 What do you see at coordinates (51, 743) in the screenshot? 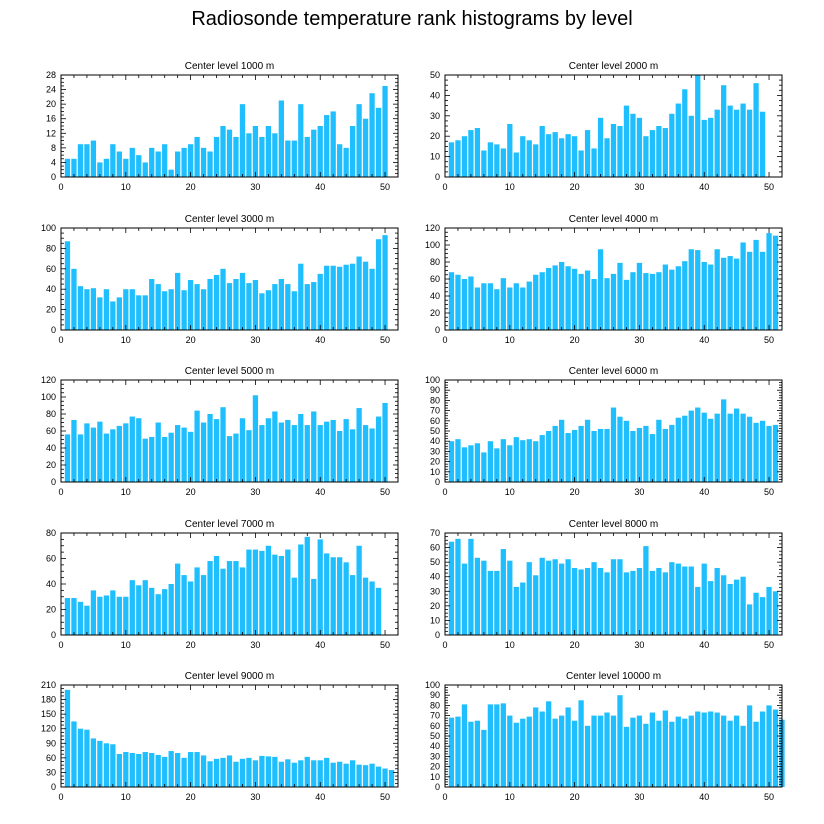
I see `y-tick-label: 90` at bounding box center [51, 743].